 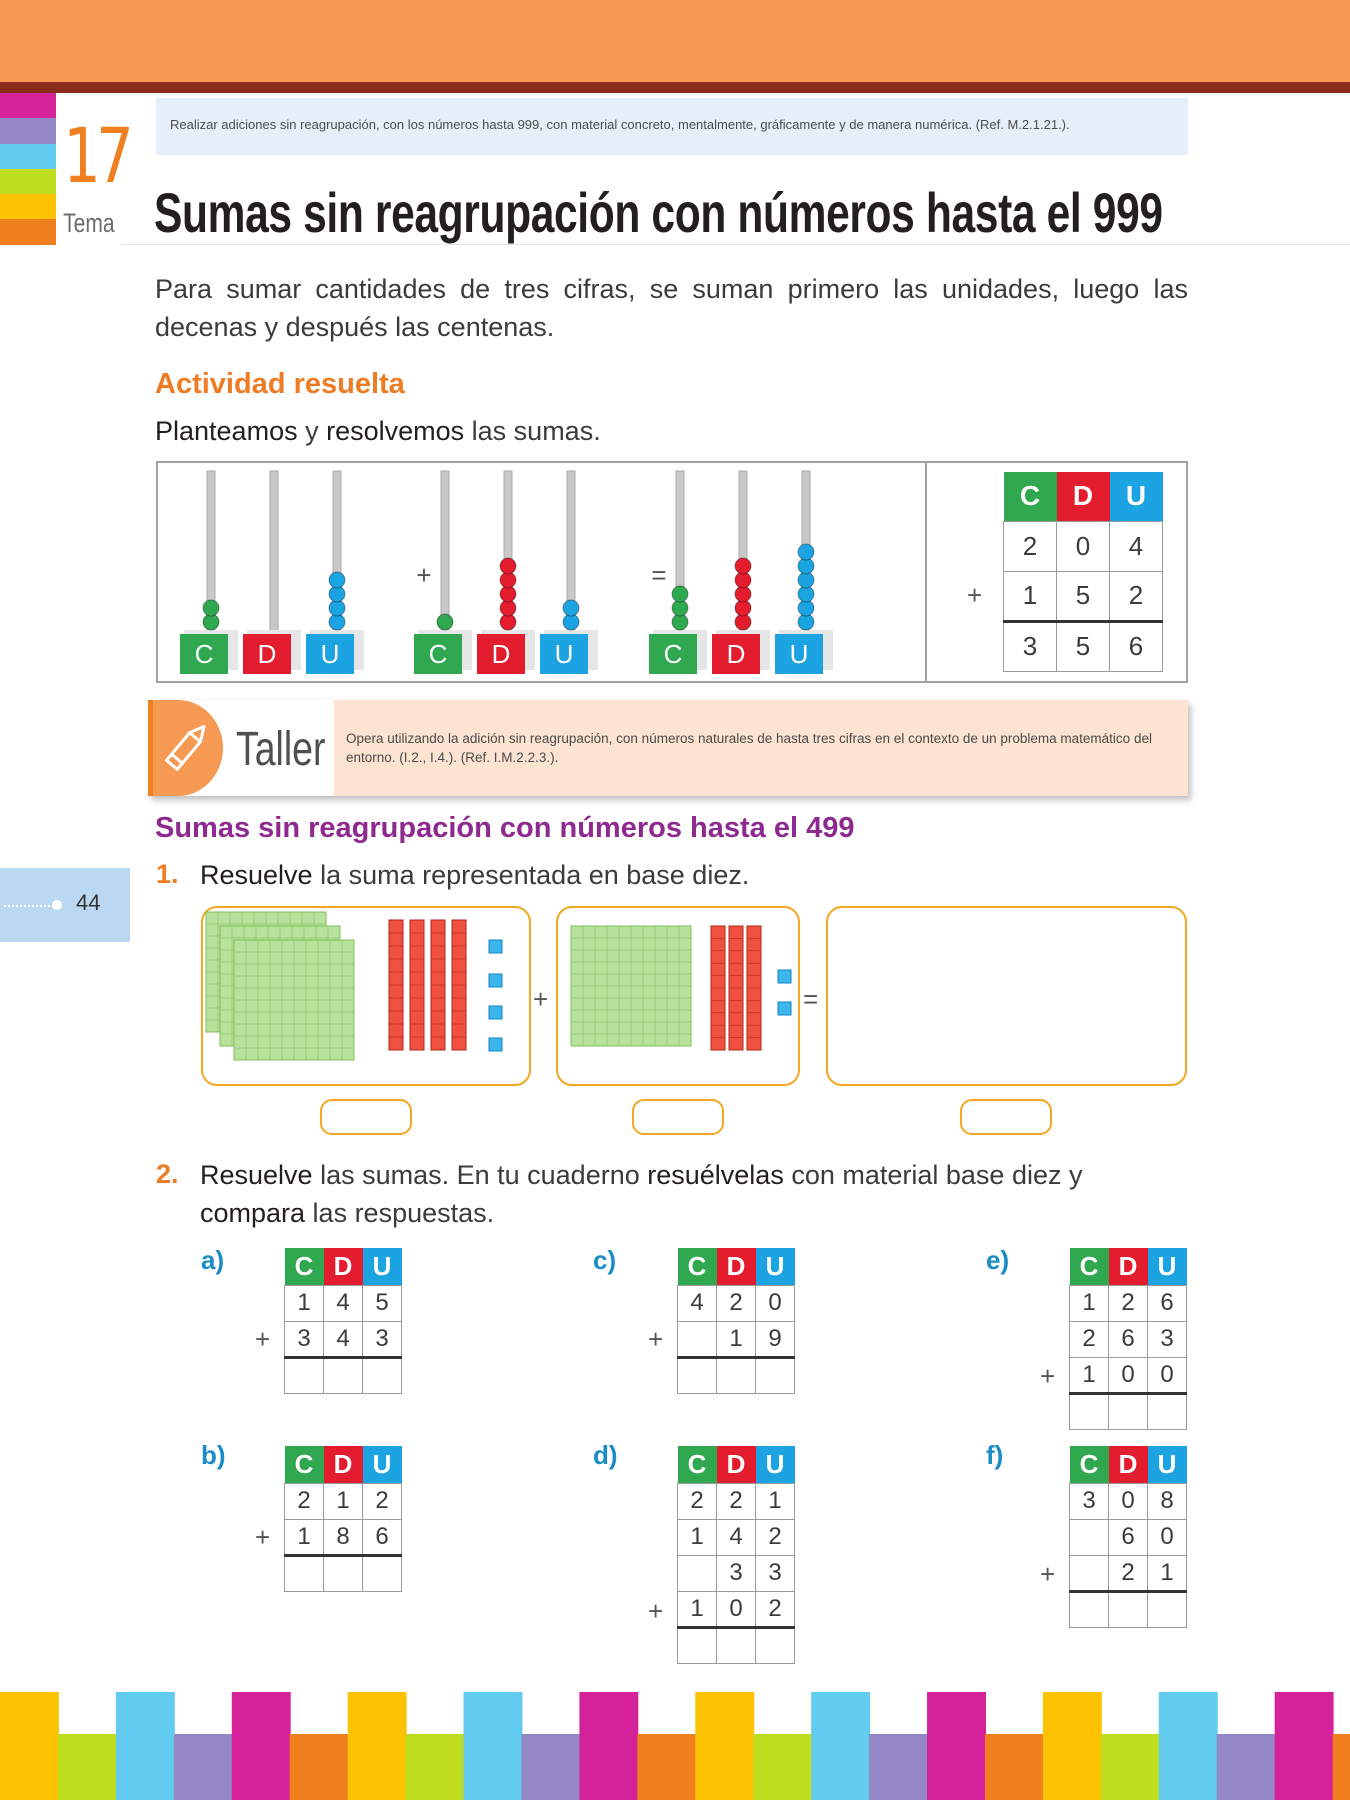 What do you see at coordinates (672, 572) in the screenshot?
I see `abacus-panel` at bounding box center [672, 572].